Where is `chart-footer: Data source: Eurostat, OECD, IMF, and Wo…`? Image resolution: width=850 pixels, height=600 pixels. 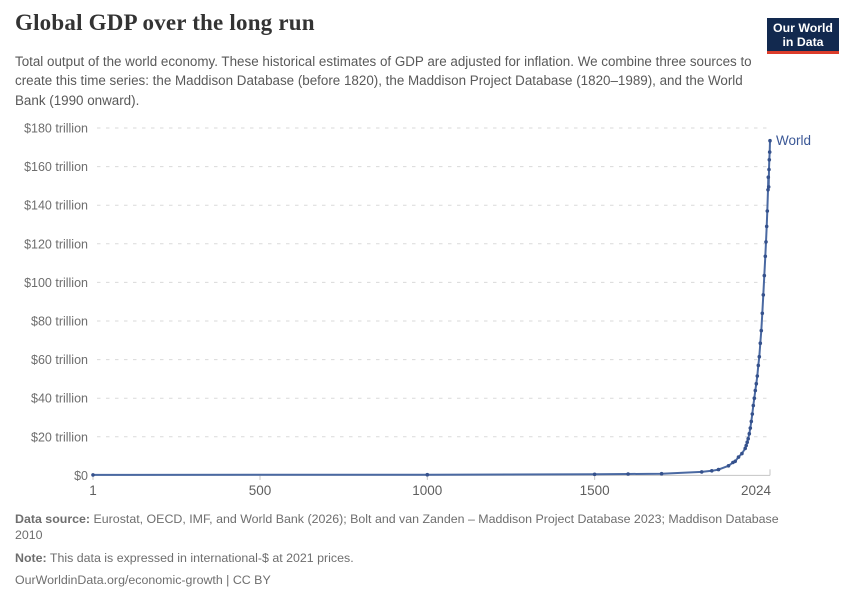
chart-footer: Data source: Eurostat, OECD, IMF, and Wo… is located at coordinates (411, 549).